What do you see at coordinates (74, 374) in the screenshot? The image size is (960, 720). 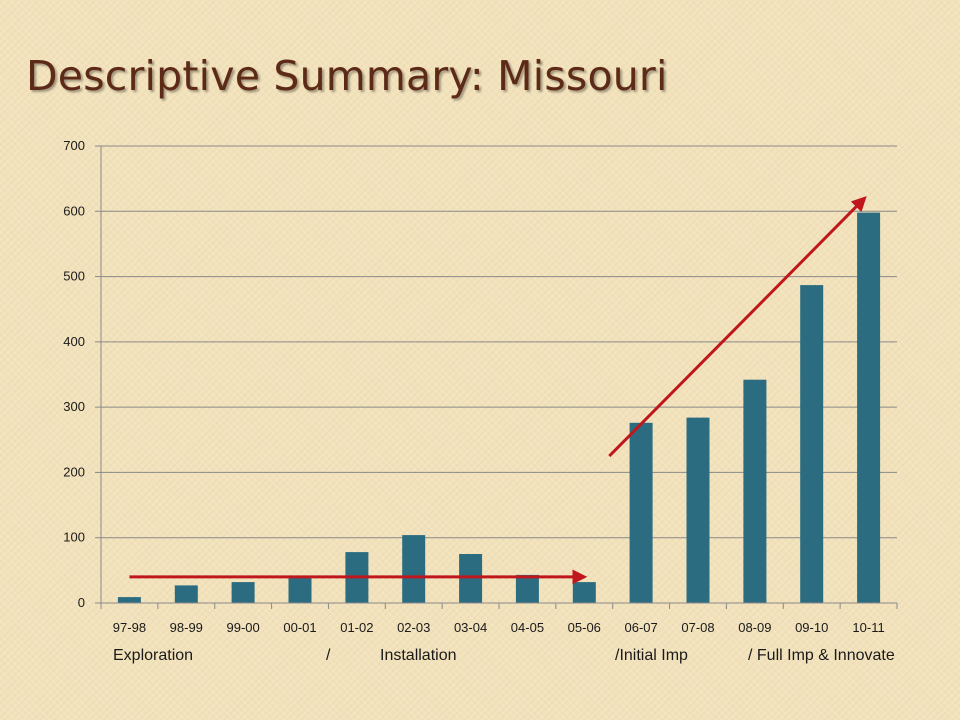 I see `y-tick-labels: 0 100 200 300 400 500 600 700` at bounding box center [74, 374].